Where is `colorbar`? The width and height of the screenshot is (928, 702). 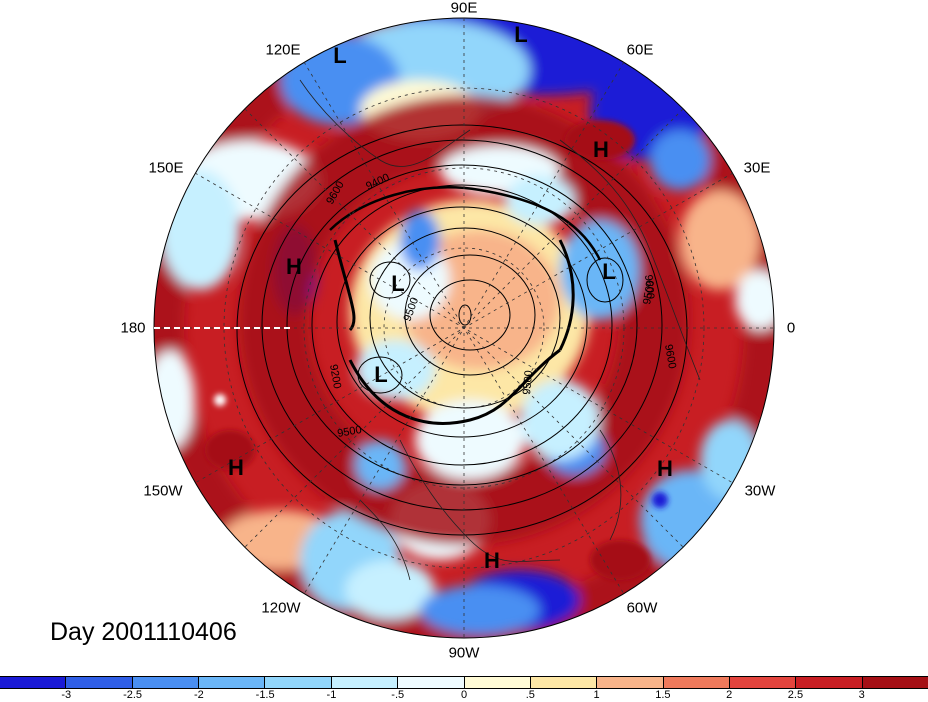
colorbar is located at coordinates (464, 682).